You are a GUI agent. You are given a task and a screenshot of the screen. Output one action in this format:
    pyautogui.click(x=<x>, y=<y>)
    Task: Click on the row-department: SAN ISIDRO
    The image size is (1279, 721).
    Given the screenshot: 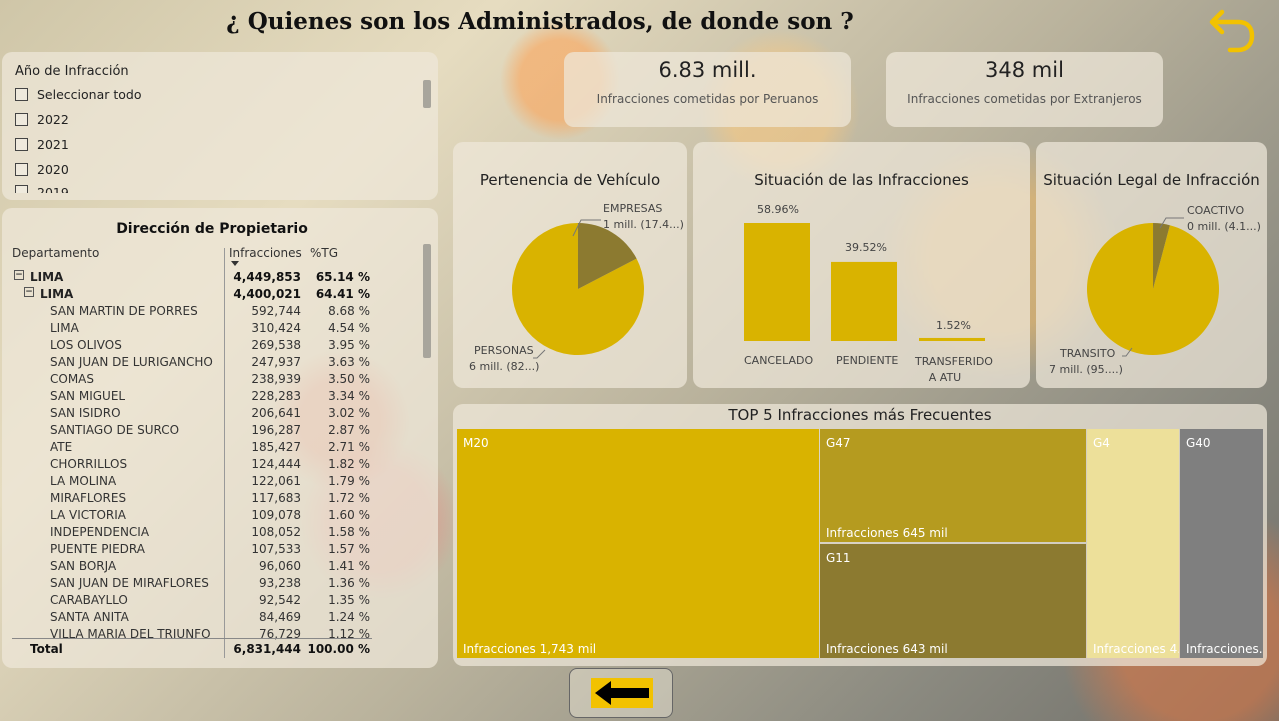 What is the action you would take?
    pyautogui.click(x=85, y=413)
    